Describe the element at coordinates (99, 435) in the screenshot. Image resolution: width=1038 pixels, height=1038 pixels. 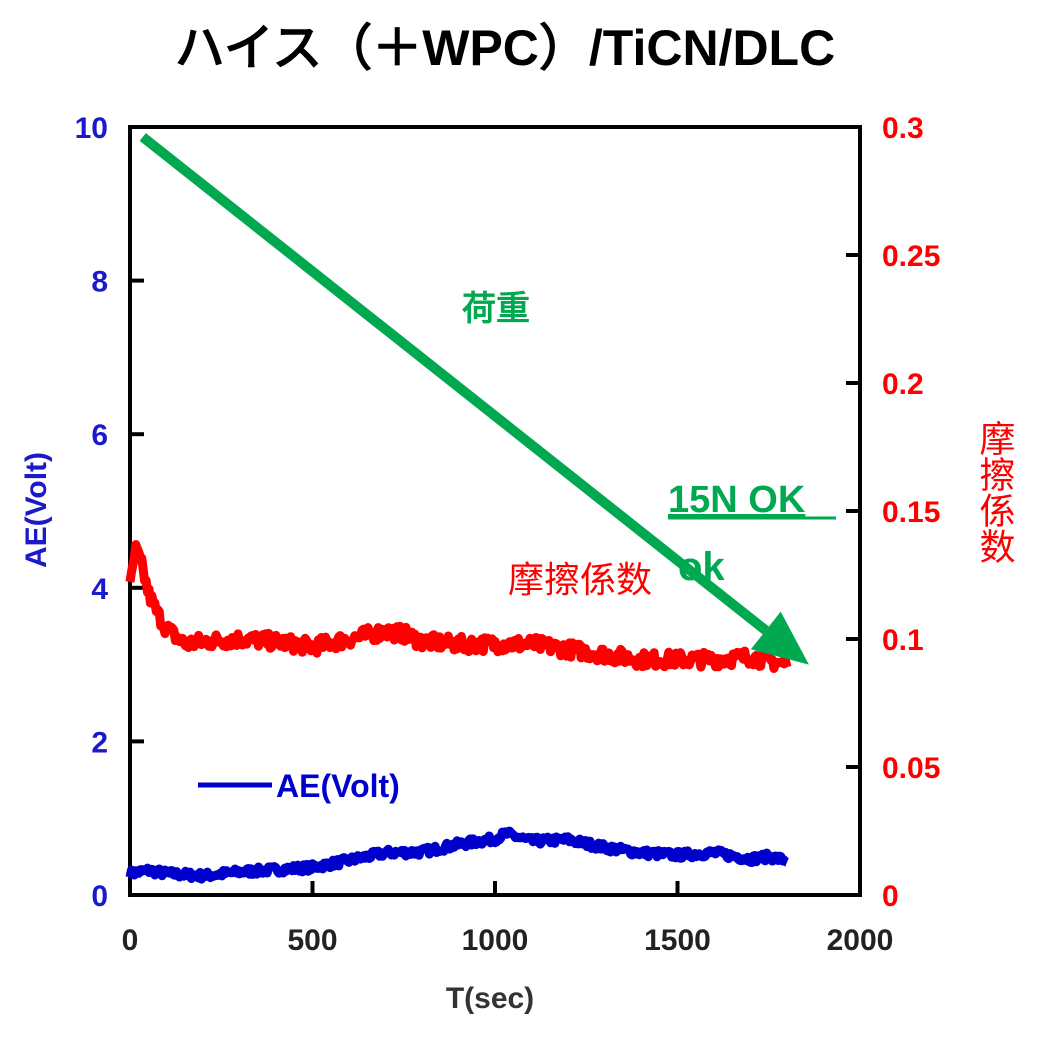
I see `y-left-tick-label: 6` at that location.